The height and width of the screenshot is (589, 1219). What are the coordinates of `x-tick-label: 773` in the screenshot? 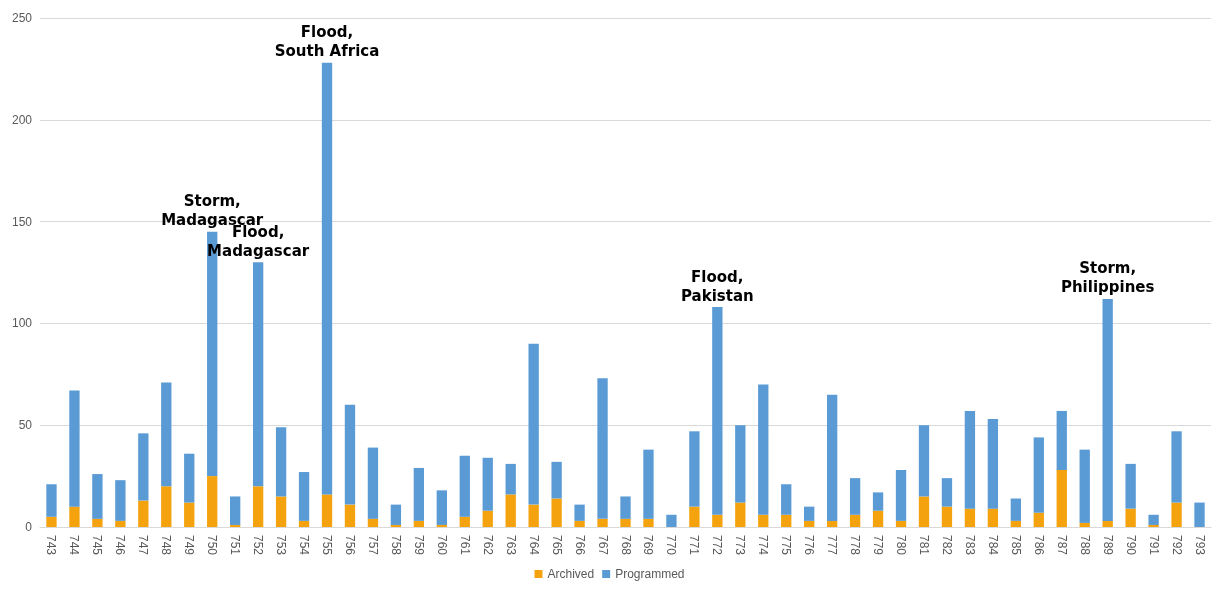 It's located at (740, 545).